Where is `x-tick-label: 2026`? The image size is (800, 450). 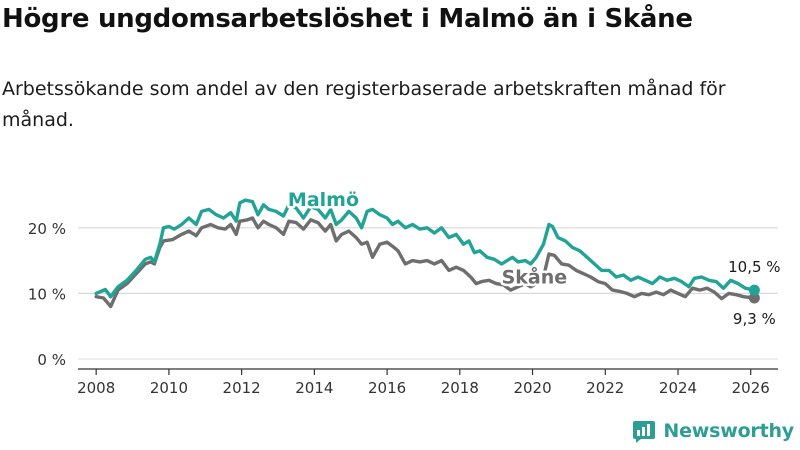
x-tick-label: 2026 is located at coordinates (751, 388).